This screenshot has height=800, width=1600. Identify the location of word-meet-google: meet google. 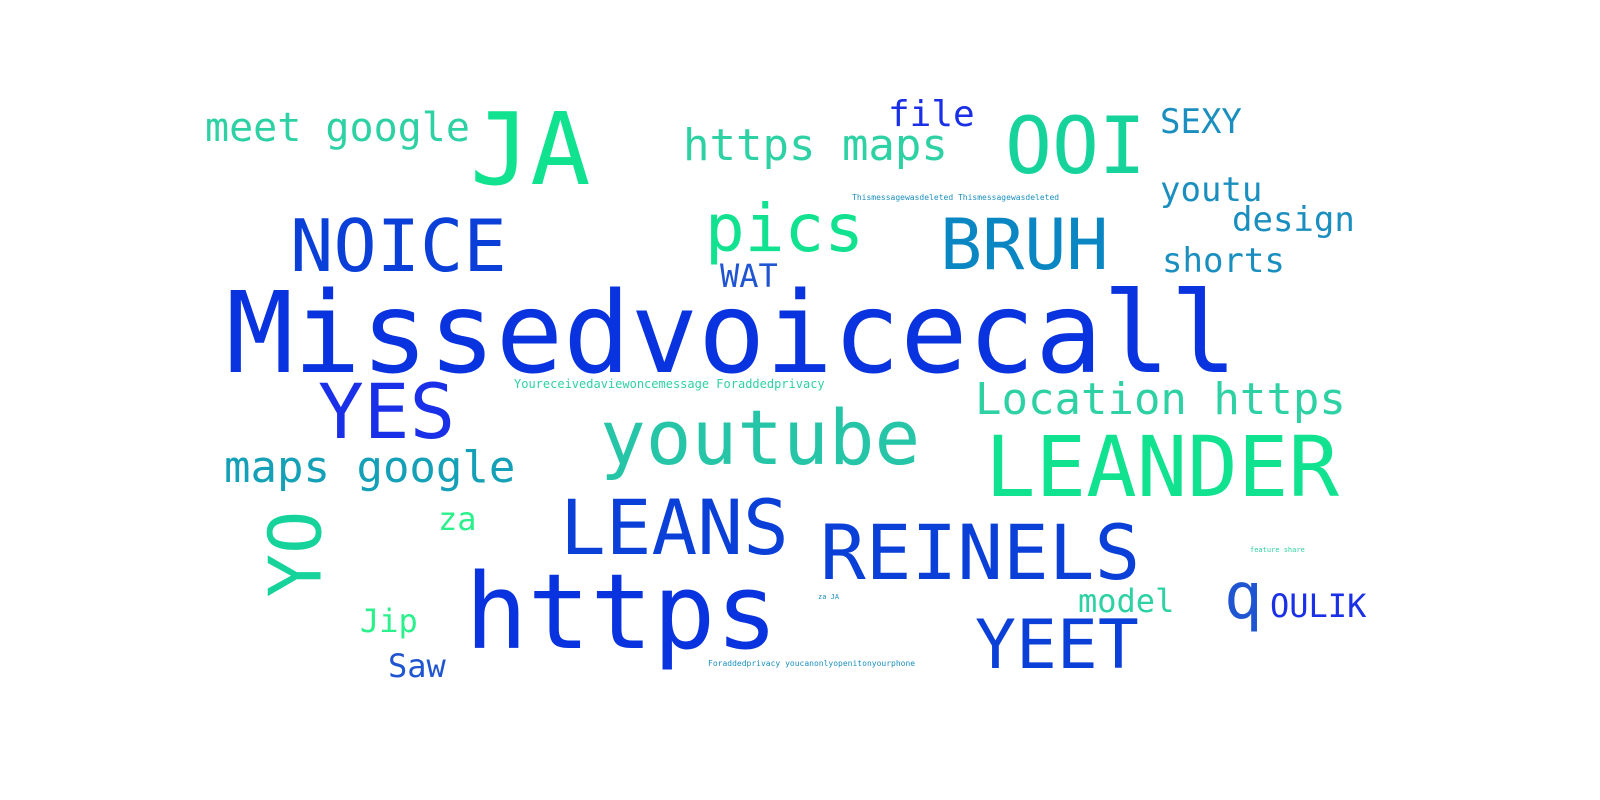
(337, 128).